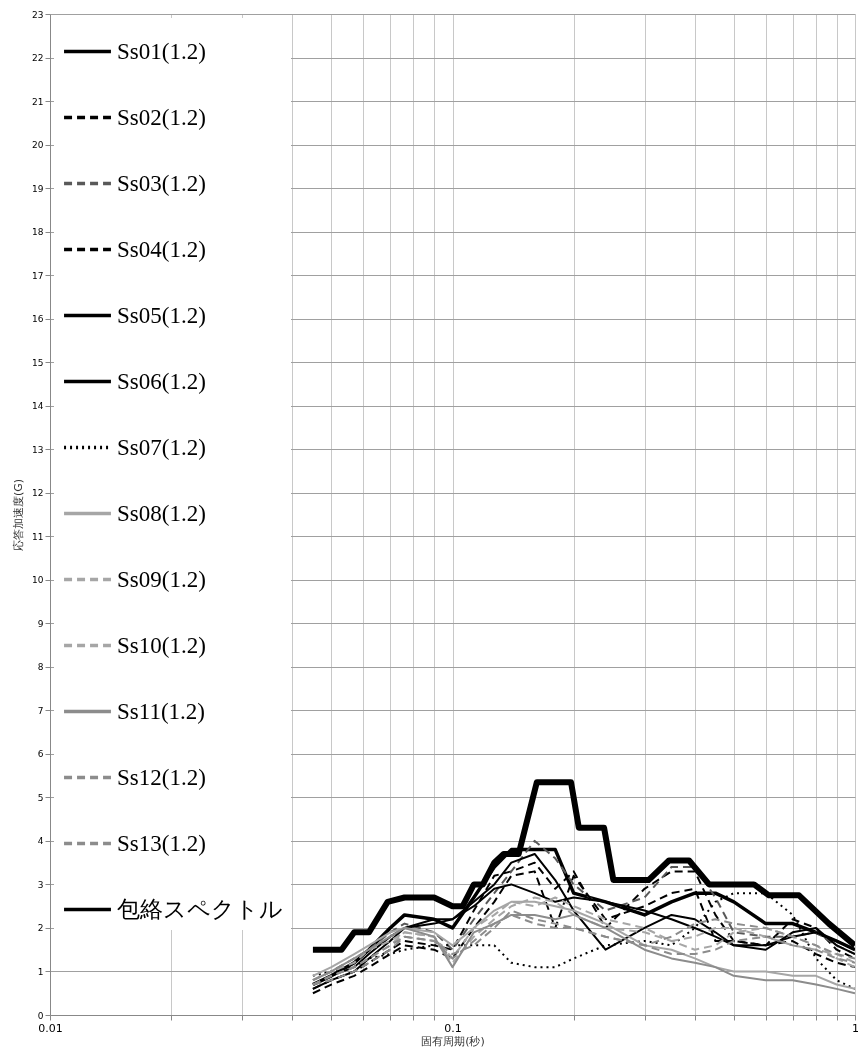 This screenshot has height=1059, width=866. I want to click on y-tick-label: 15, so click(38, 362).